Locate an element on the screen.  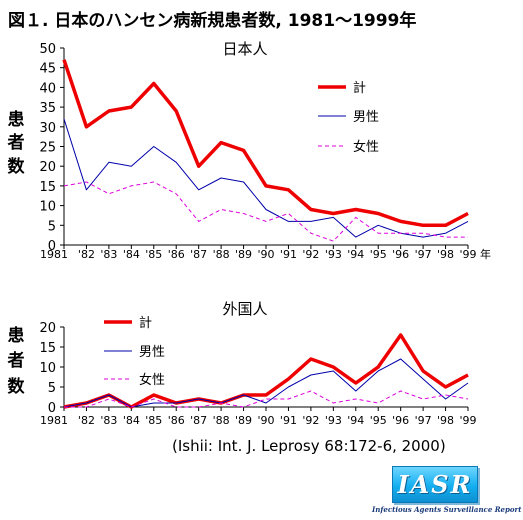
chart1-x-tick-label: '97 is located at coordinates (423, 254).